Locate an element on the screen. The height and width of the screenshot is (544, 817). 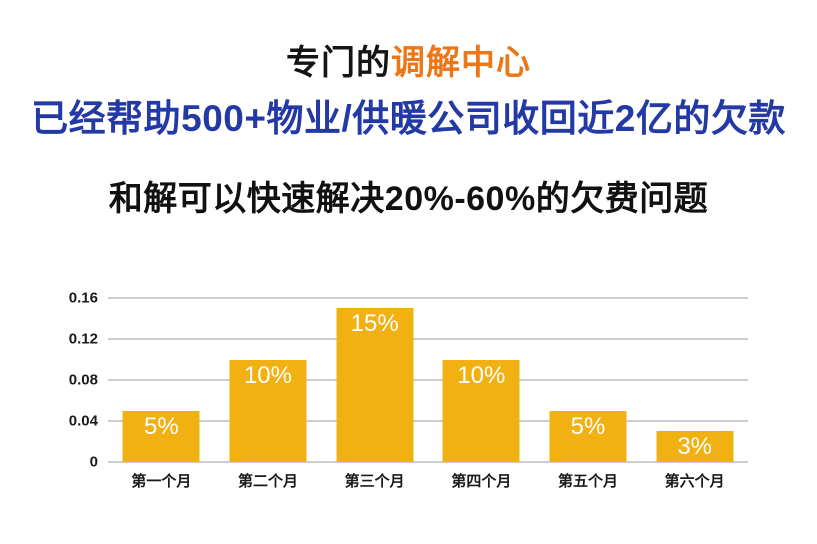
bar-slot: 3% 第六个月 is located at coordinates (694, 394).